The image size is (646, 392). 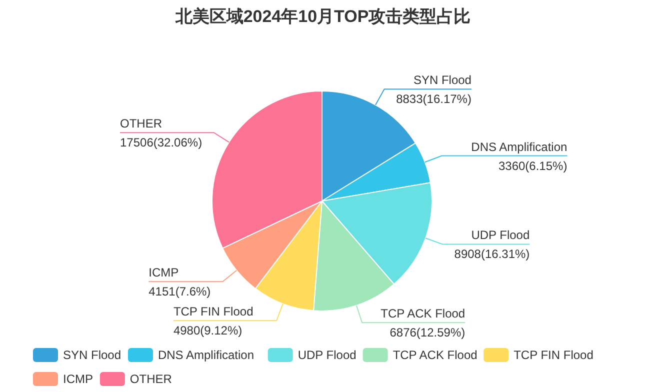 I want to click on data-label: 4151(7.6%), so click(x=179, y=291).